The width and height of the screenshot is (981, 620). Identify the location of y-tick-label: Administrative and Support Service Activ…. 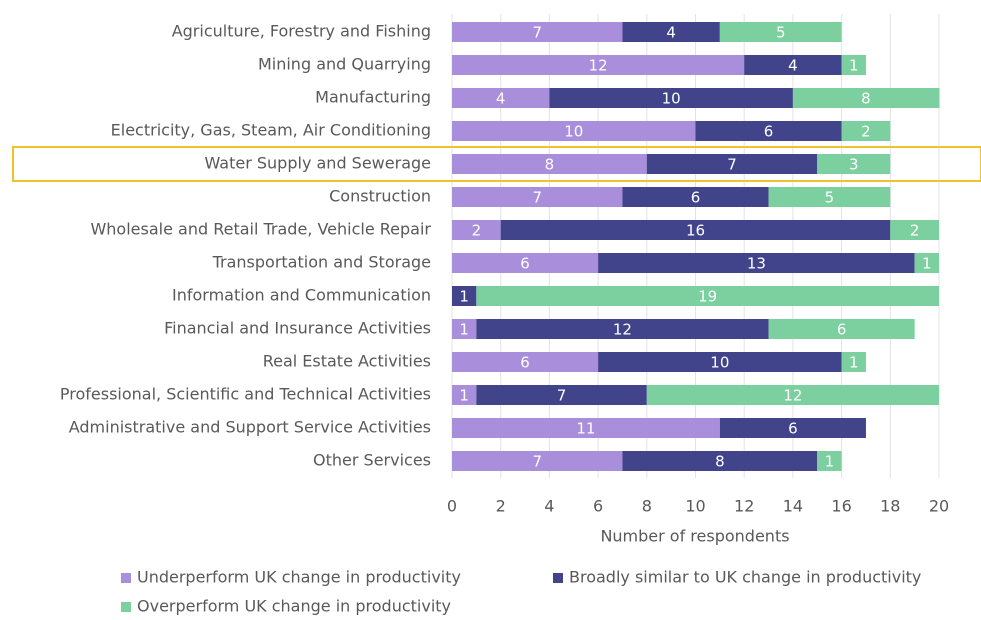
(250, 427).